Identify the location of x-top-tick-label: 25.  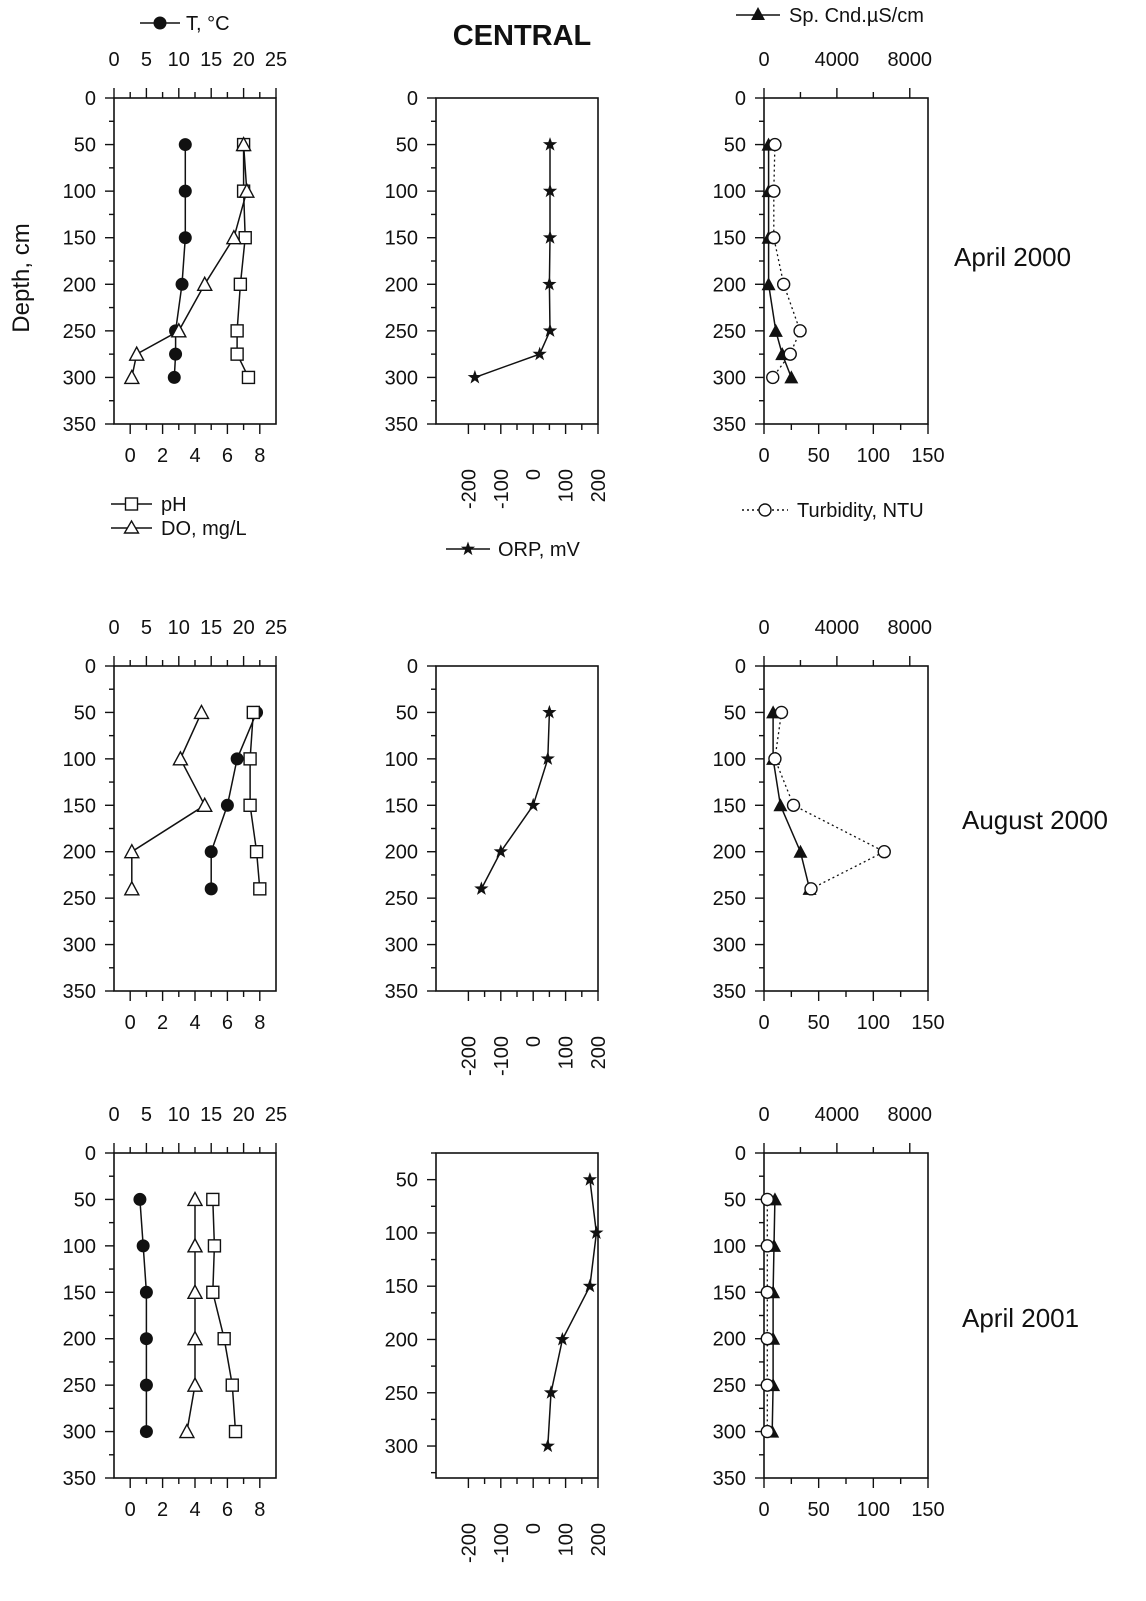
(276, 60).